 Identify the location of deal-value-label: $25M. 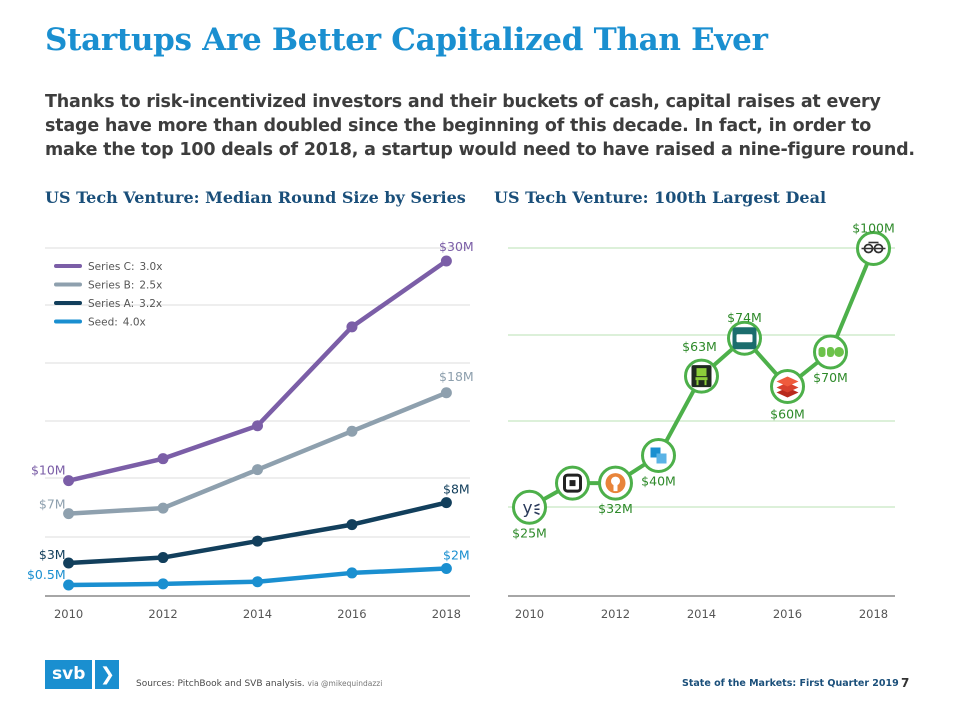
(529, 532).